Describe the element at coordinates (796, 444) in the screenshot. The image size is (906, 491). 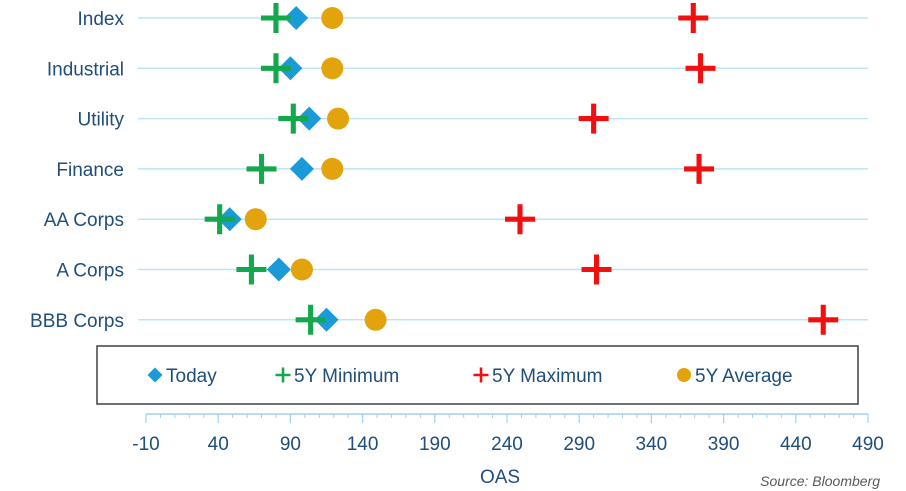
I see `x-tick-label: 440` at that location.